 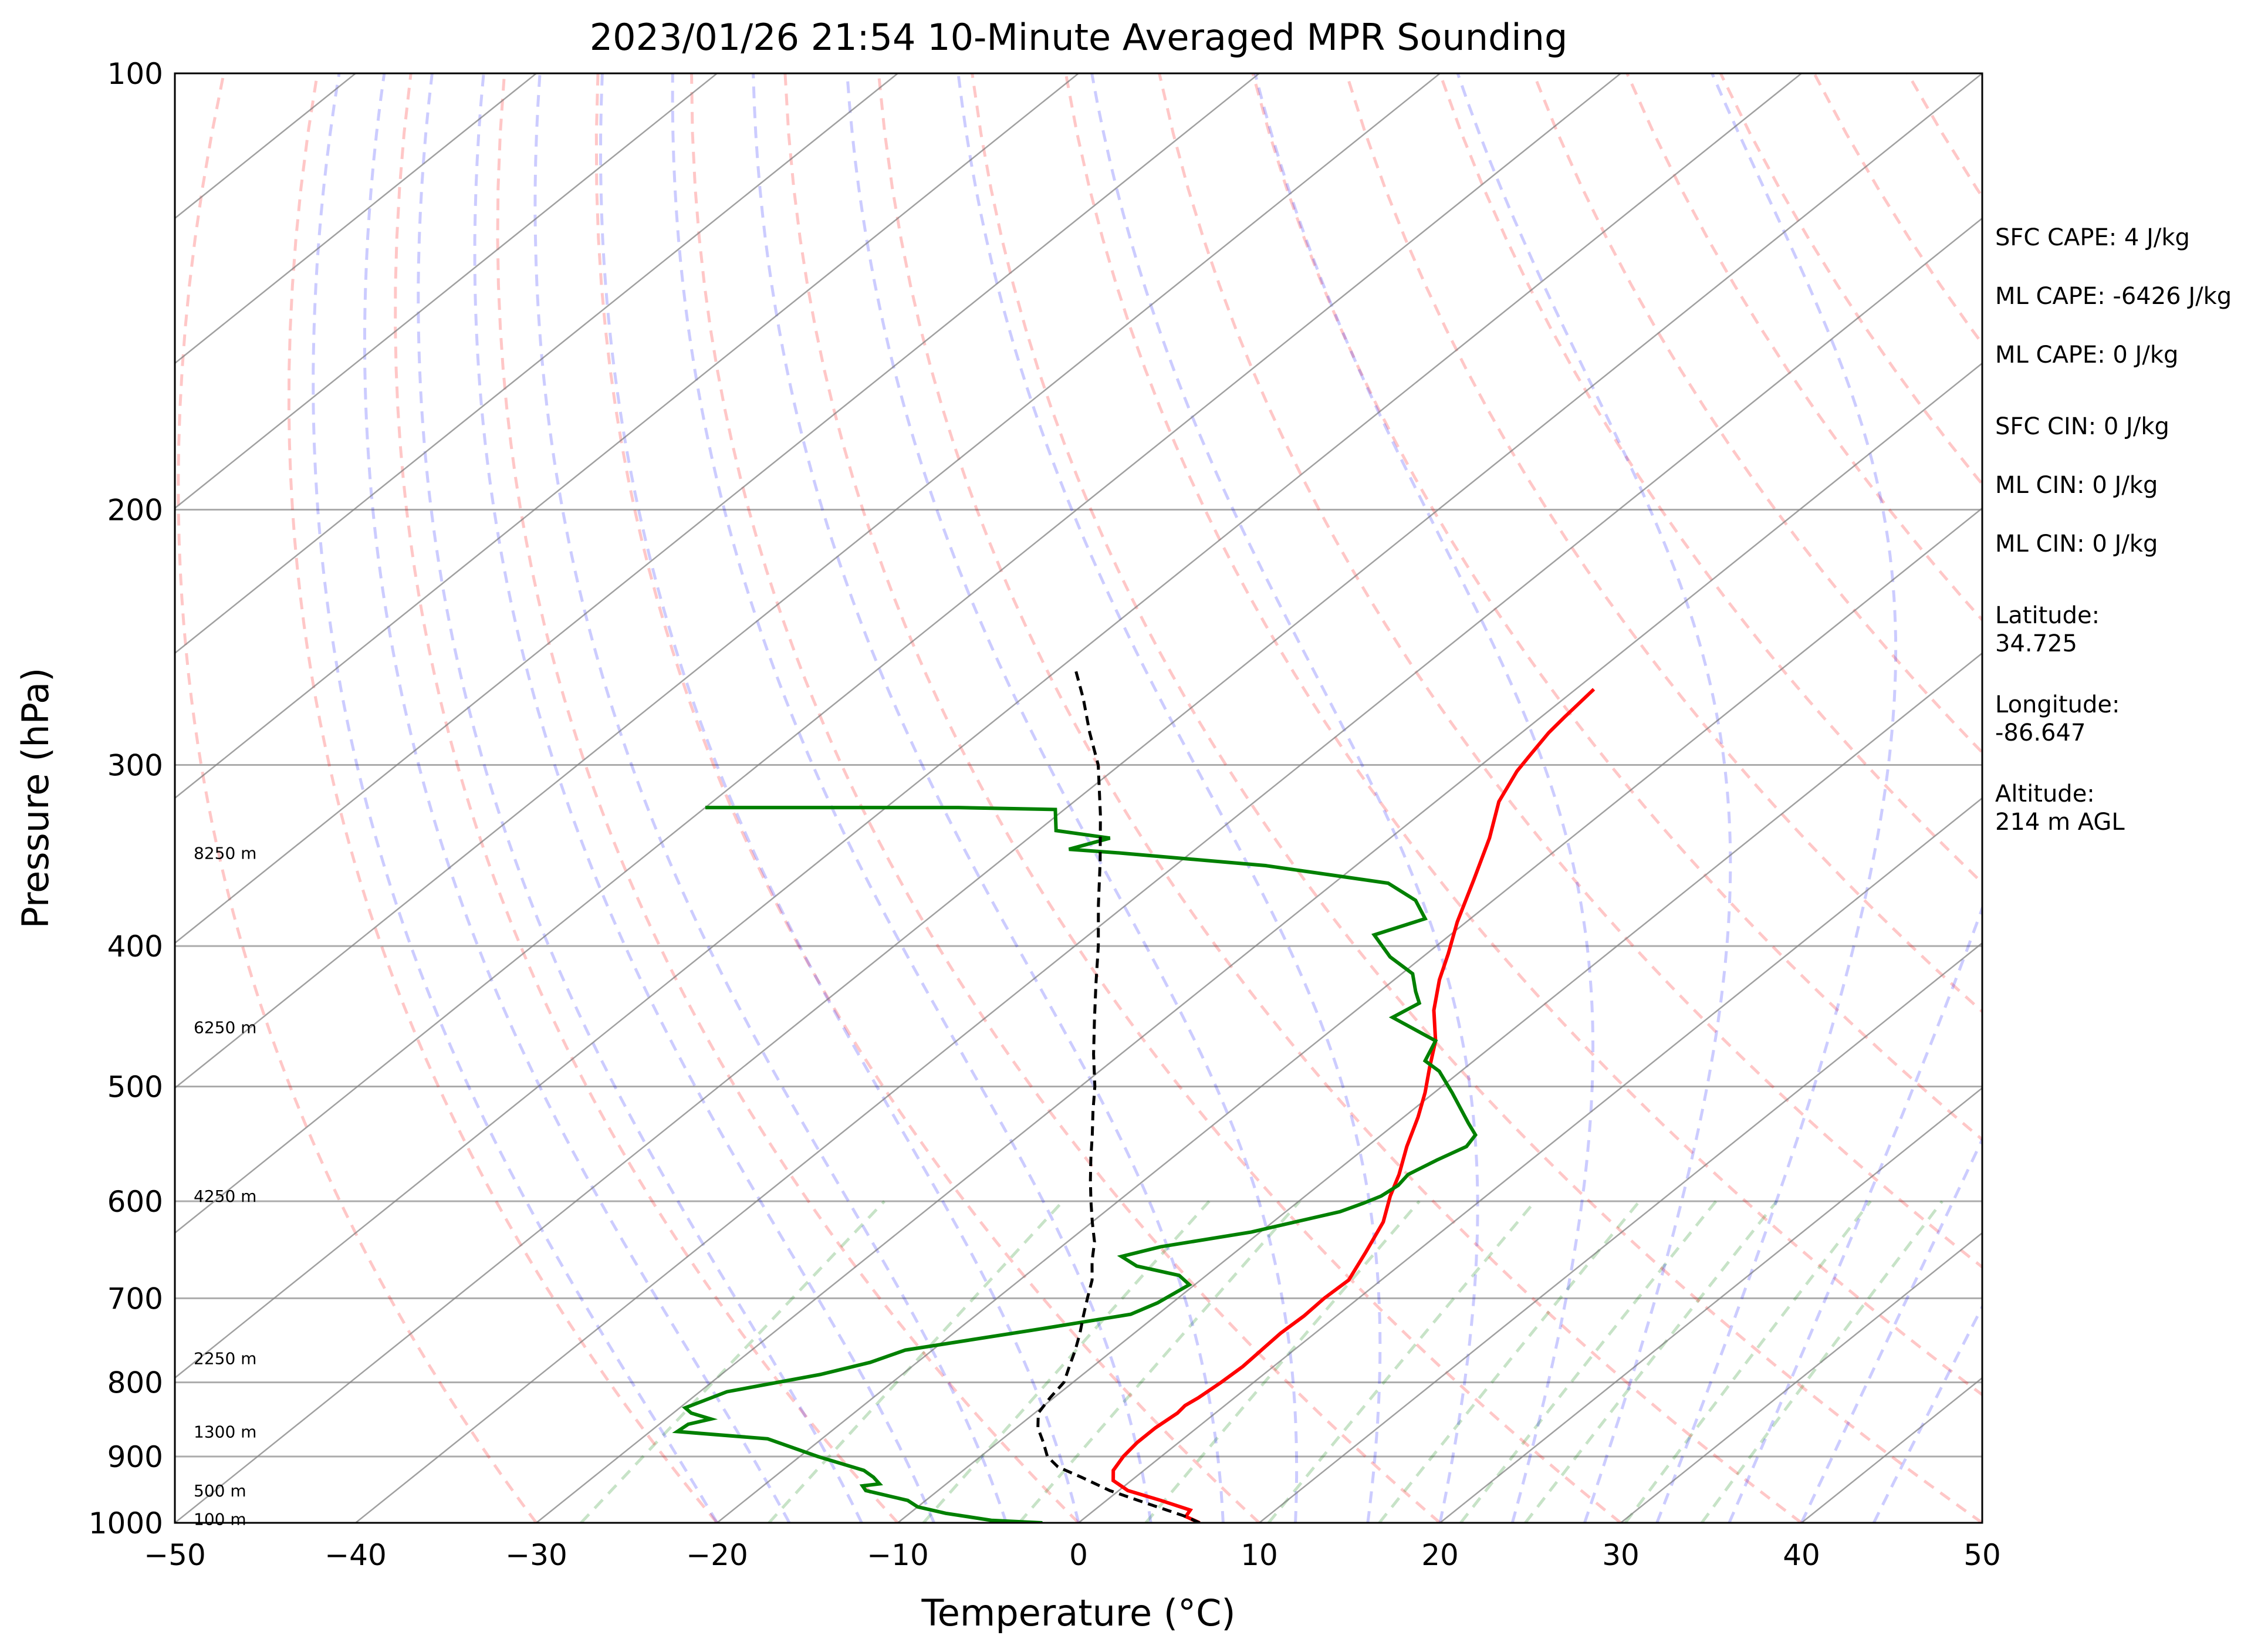 What do you see at coordinates (225, 1196) in the screenshot?
I see `height-label: 4250 m` at bounding box center [225, 1196].